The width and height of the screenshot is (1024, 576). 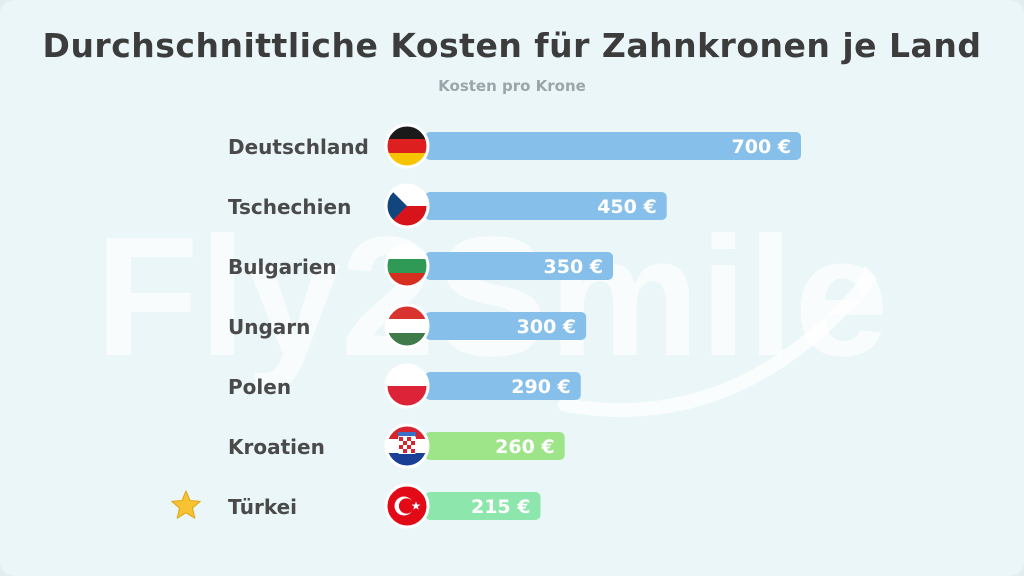 What do you see at coordinates (501, 507) in the screenshot?
I see `value-label: 215 €` at bounding box center [501, 507].